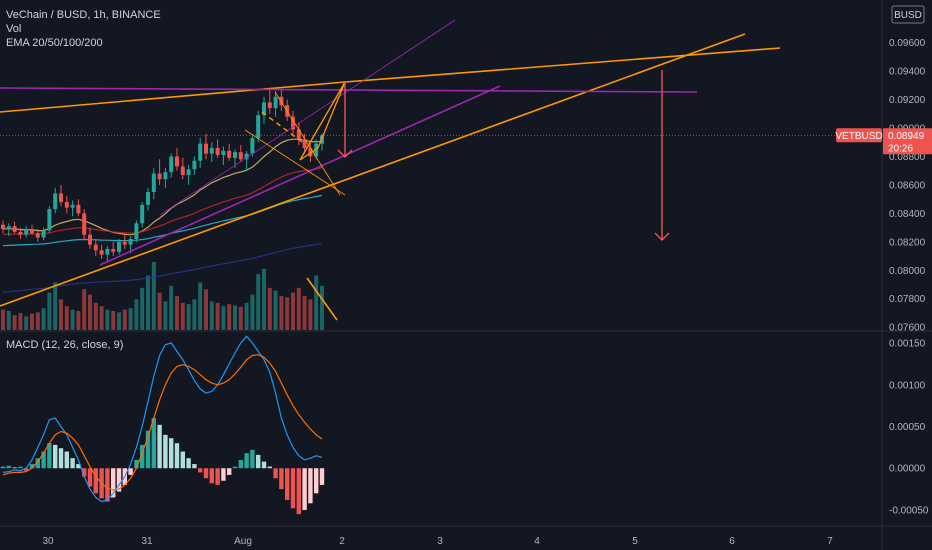 The image size is (932, 550). I want to click on trendline-wedge-a, so click(295, 162).